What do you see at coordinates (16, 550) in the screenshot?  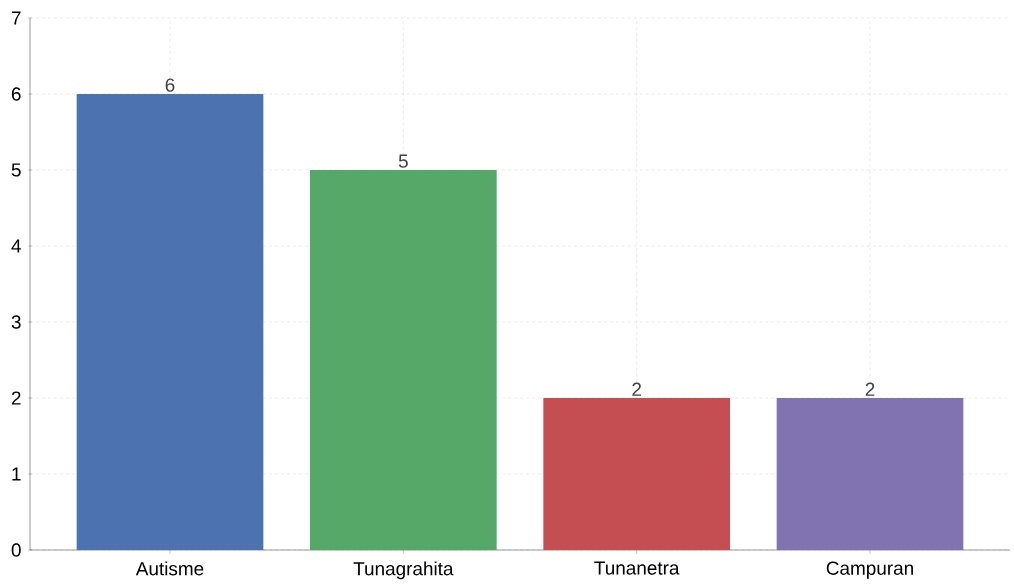 I see `y-tick-label: 0` at bounding box center [16, 550].